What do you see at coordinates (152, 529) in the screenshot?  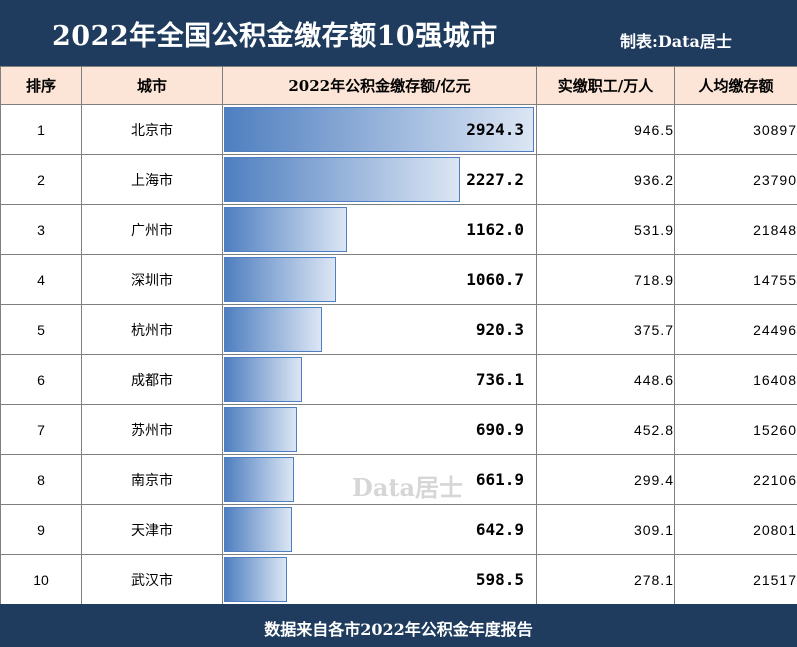 I see `city-cell: 天津市` at bounding box center [152, 529].